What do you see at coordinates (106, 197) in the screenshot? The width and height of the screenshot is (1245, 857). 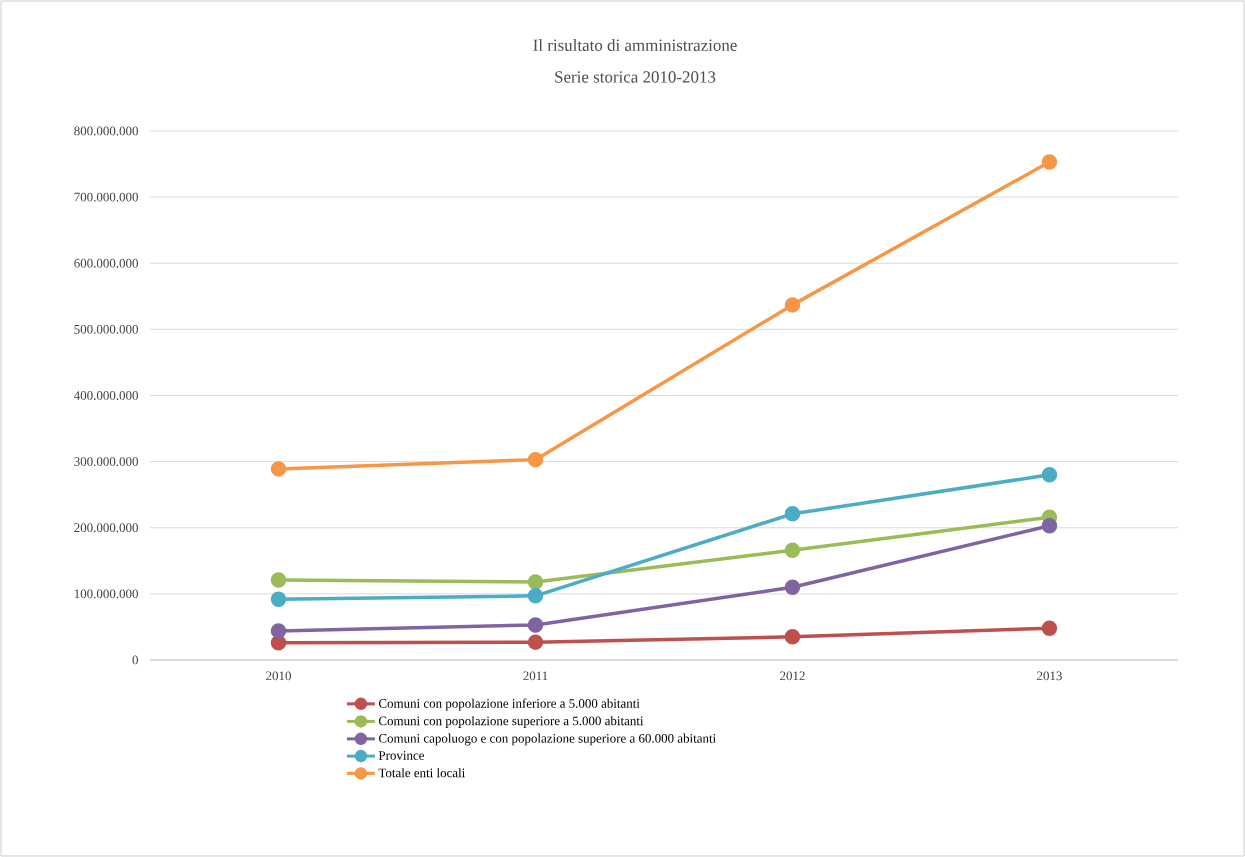 I see `y-tick-label: 700.000.000` at bounding box center [106, 197].